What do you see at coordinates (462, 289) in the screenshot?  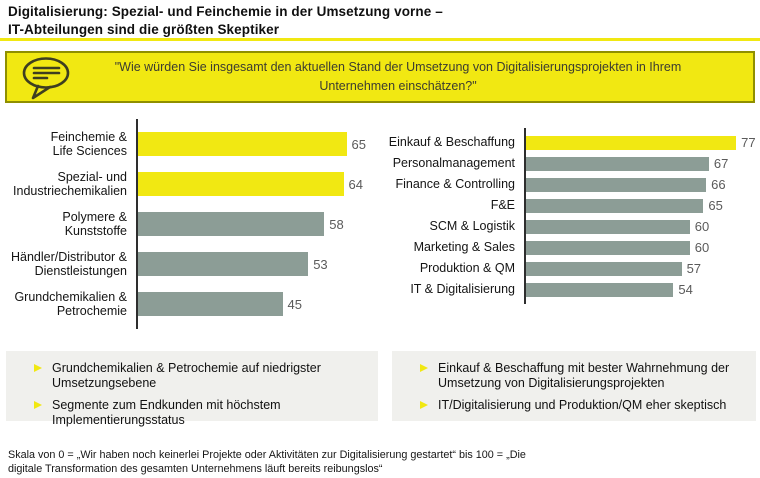 I see `category-label: IT & Digitalisierung` at bounding box center [462, 289].